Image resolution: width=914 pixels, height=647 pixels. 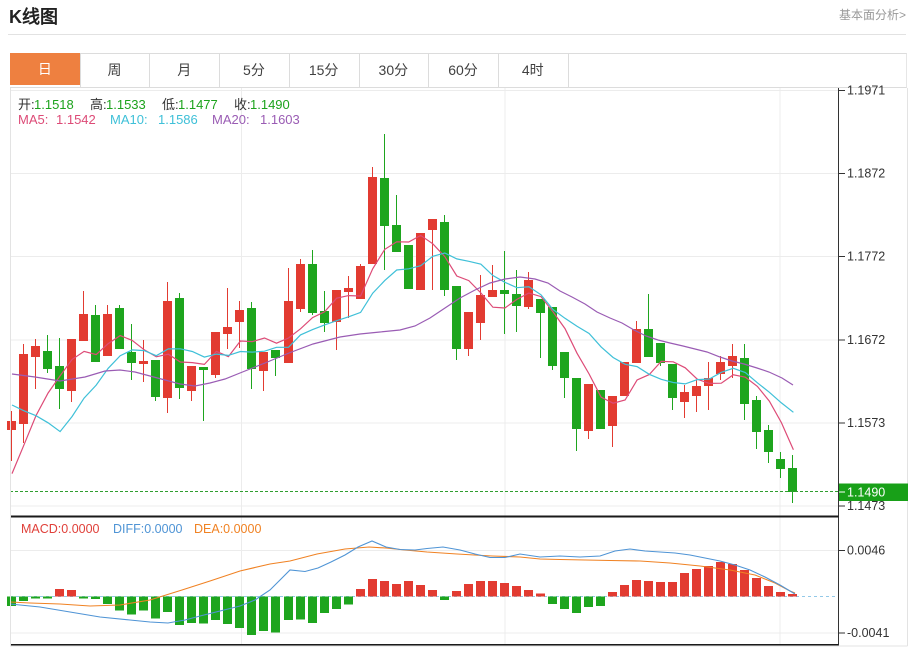 I want to click on svg-text: 1.1603, so click(x=280, y=119).